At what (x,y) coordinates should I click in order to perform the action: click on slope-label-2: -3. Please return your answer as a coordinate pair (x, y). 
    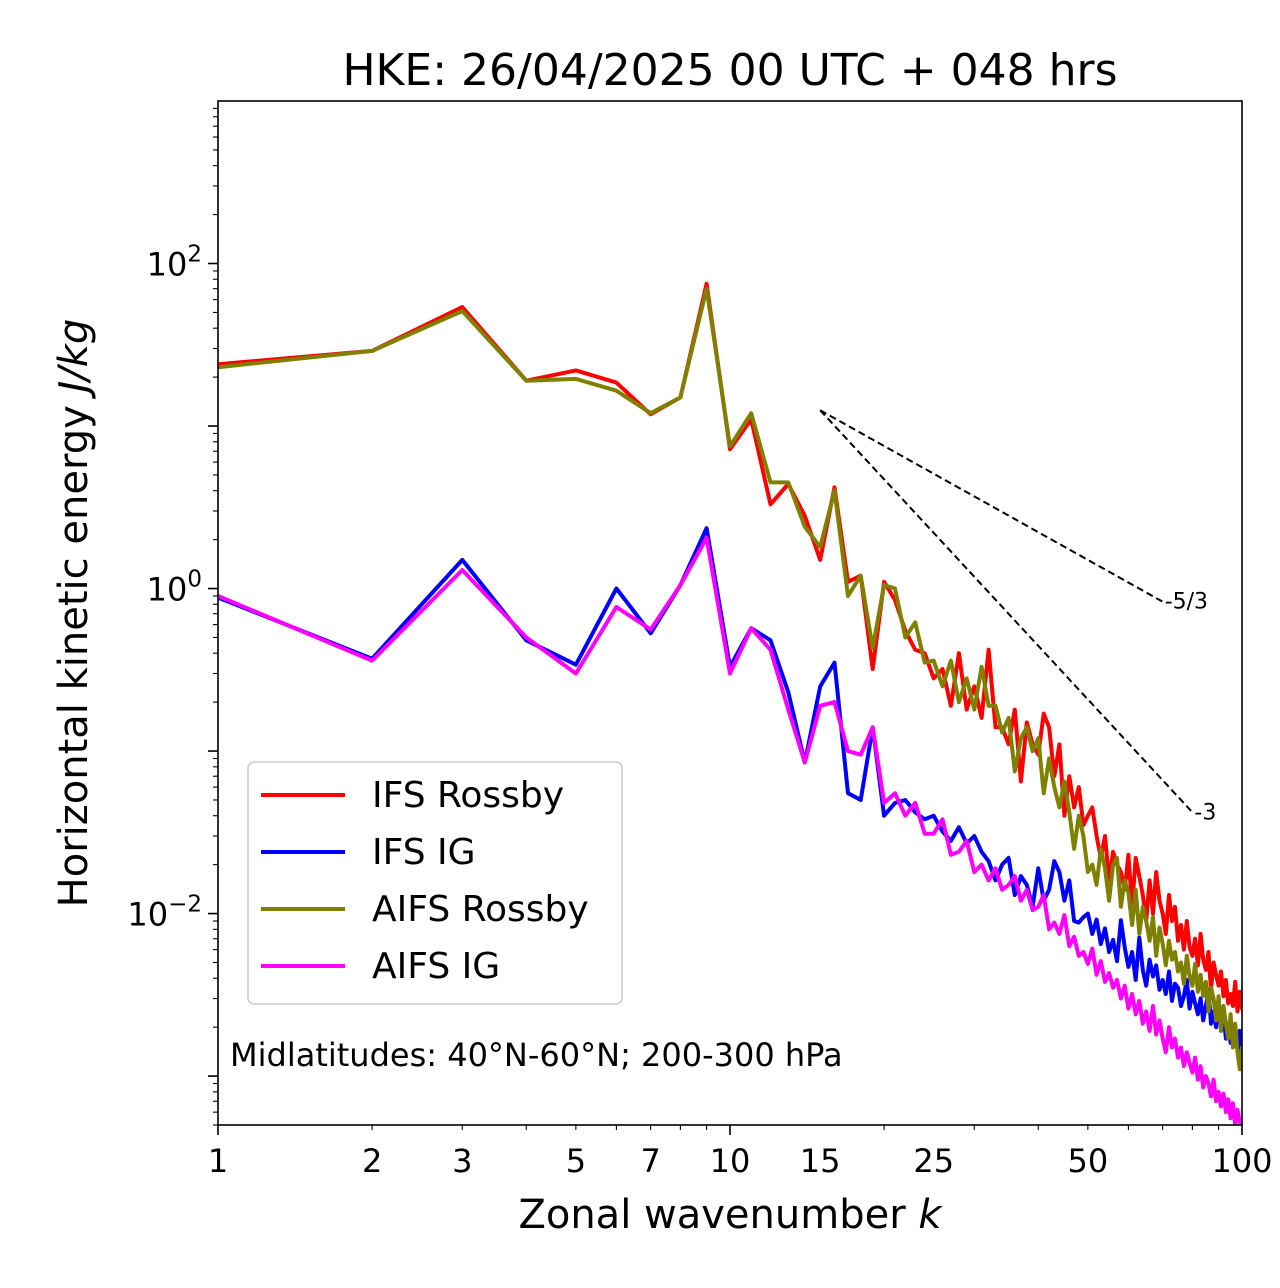
    Looking at the image, I should click on (1205, 812).